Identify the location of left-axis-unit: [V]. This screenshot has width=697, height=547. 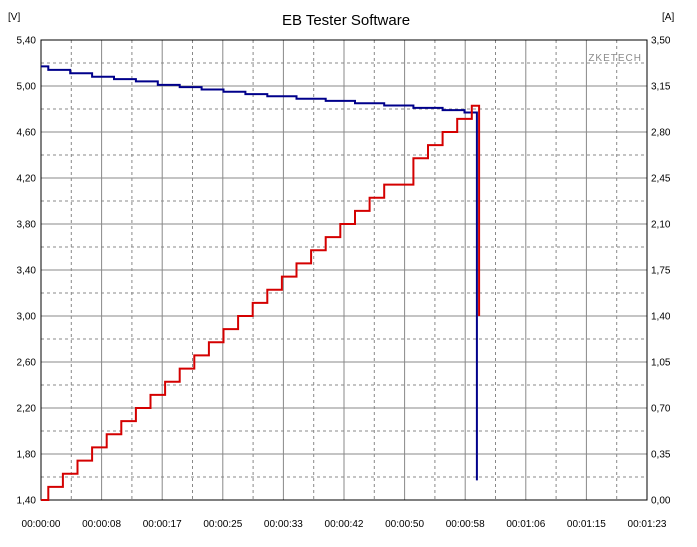
(14, 17).